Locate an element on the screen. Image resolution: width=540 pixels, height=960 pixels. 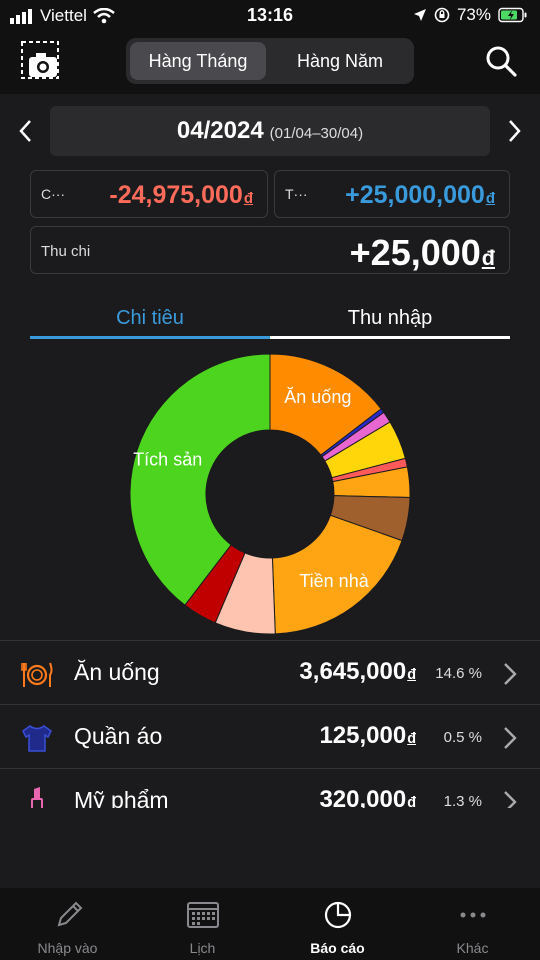
category-amount: 125,000đ is located at coordinates (367, 736).